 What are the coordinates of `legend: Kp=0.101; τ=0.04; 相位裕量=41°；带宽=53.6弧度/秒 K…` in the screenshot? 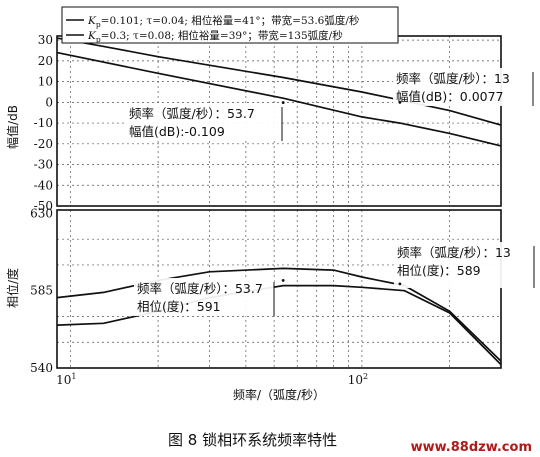 It's located at (230, 25).